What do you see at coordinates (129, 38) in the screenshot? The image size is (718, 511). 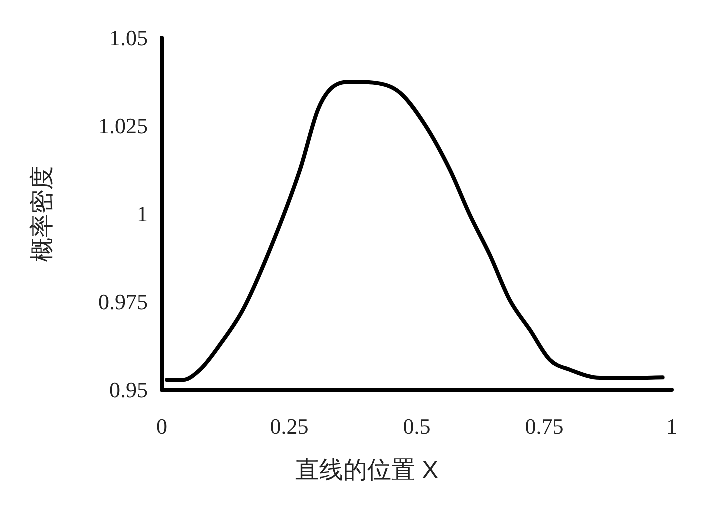 I see `y-tick-label: 1.05` at bounding box center [129, 38].